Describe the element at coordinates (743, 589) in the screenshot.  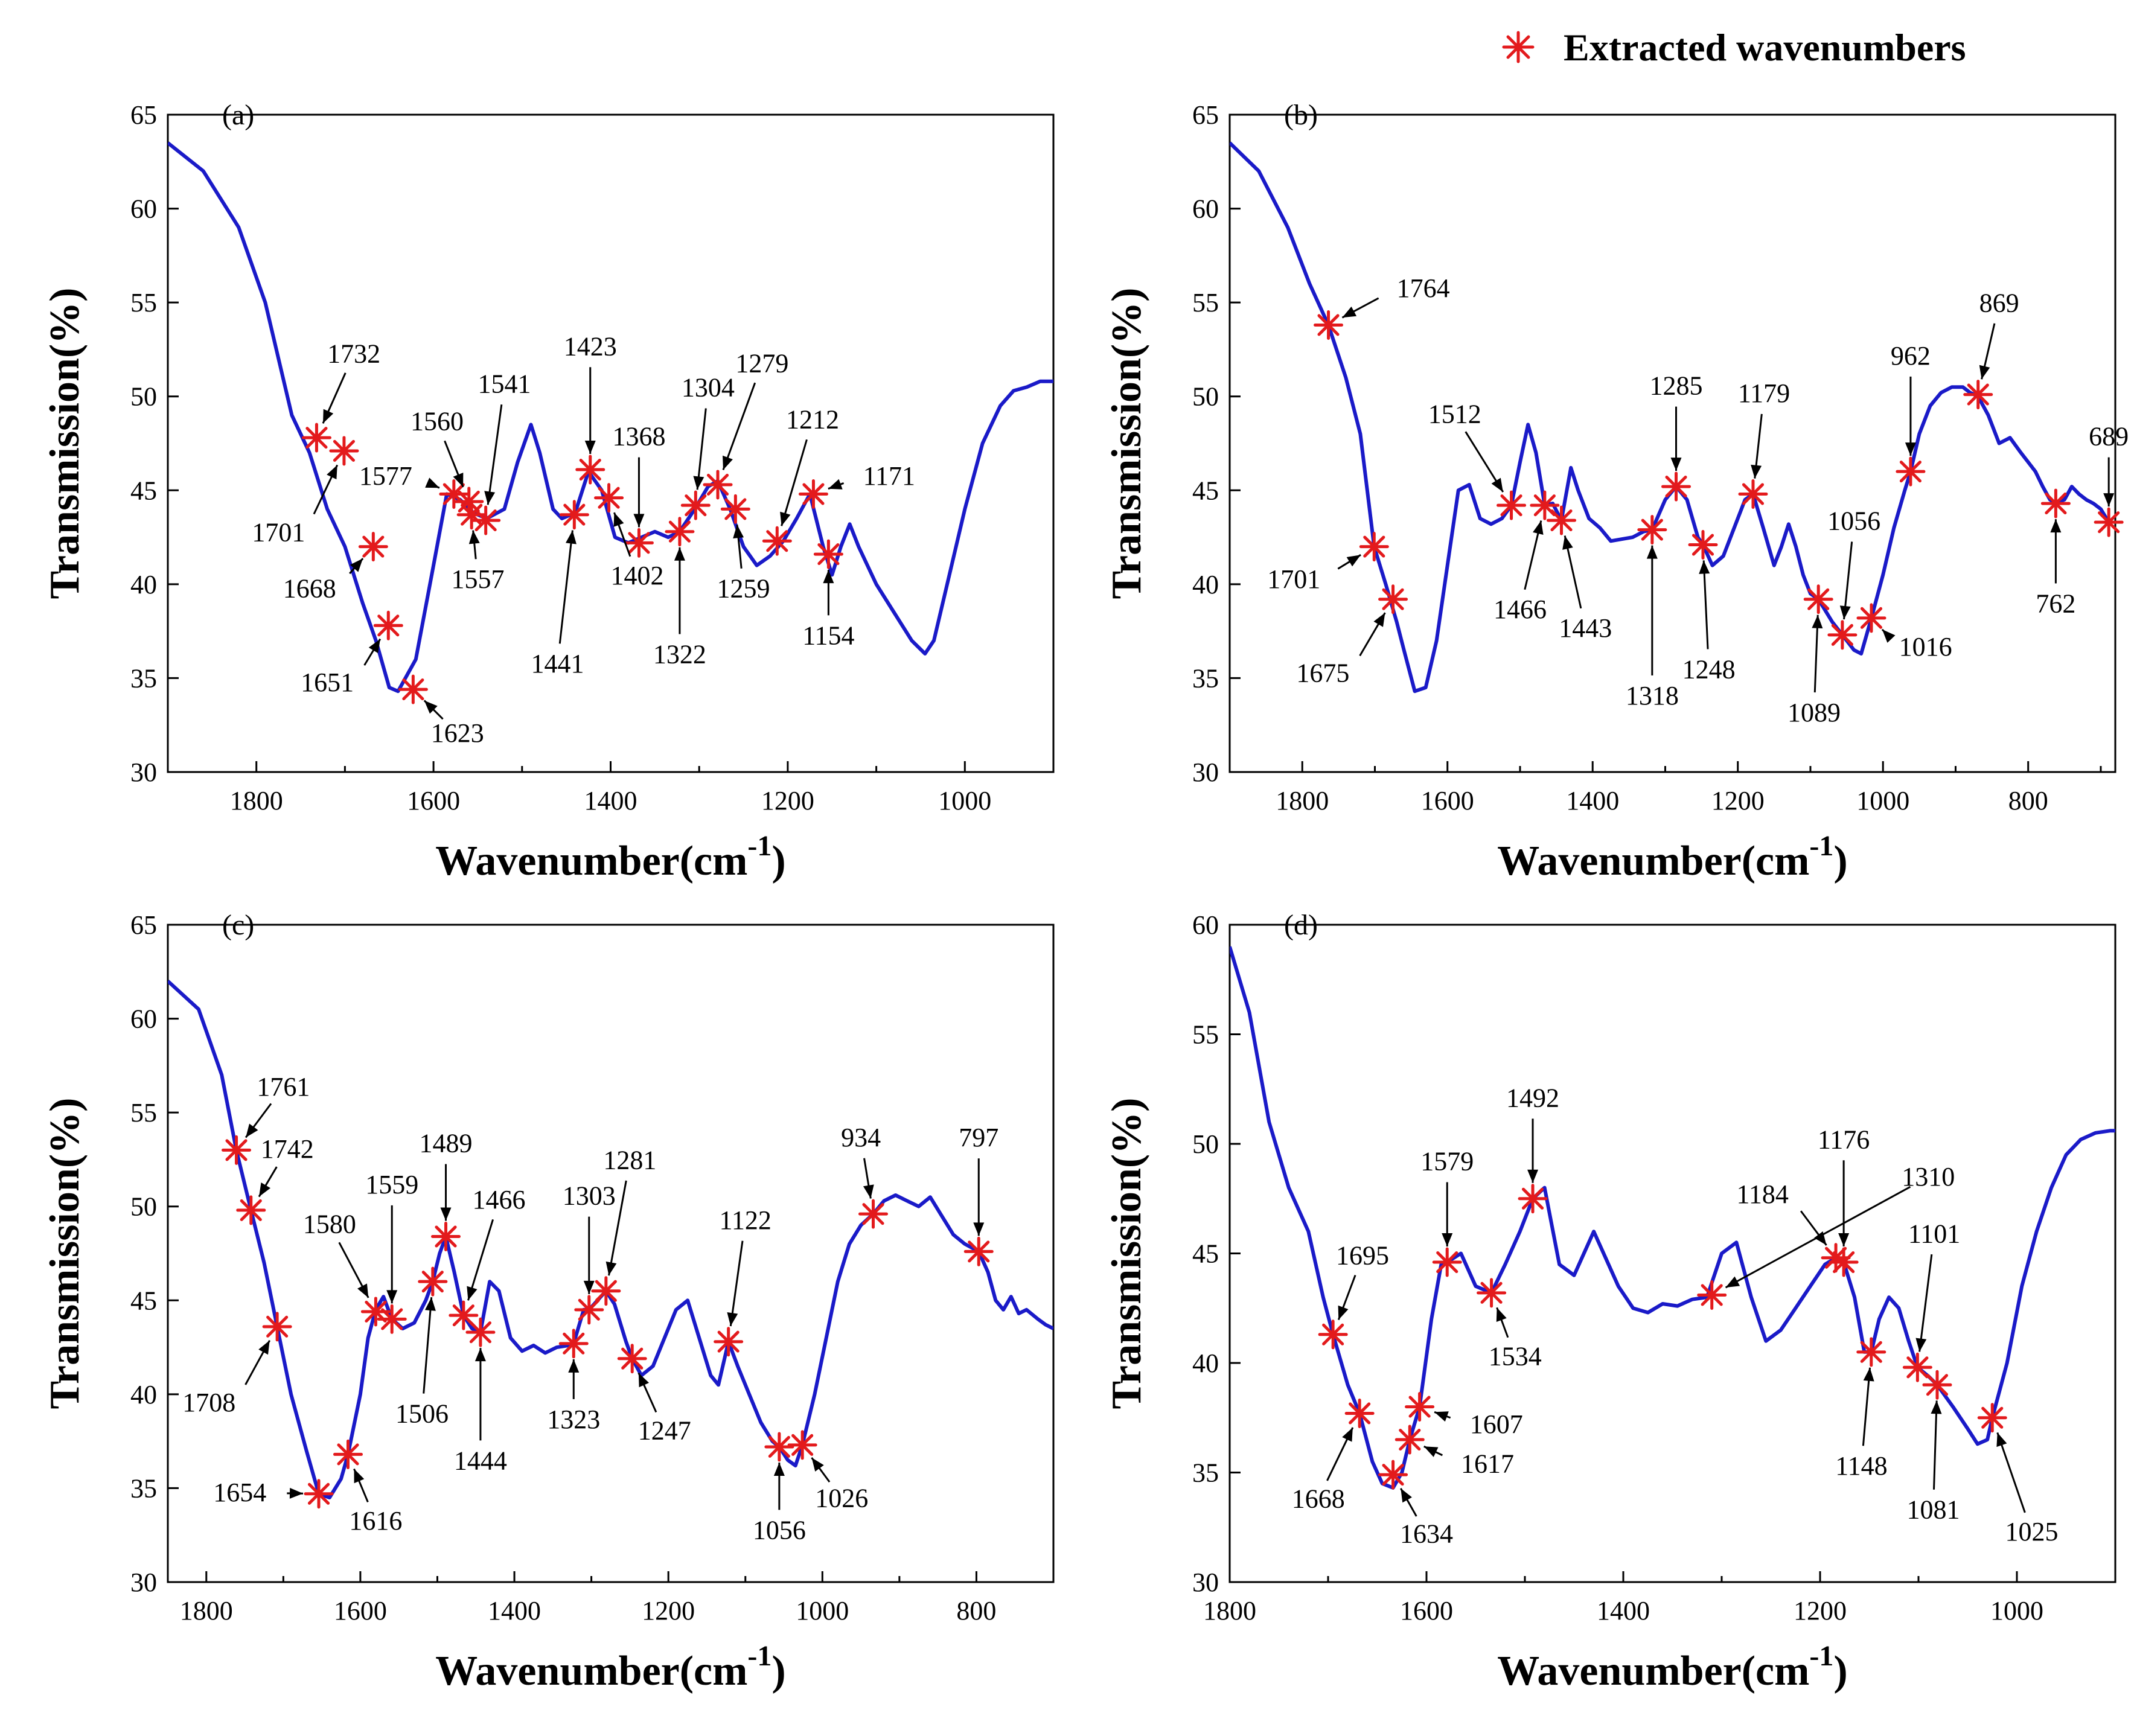
I see `annotation-label: 1259` at that location.